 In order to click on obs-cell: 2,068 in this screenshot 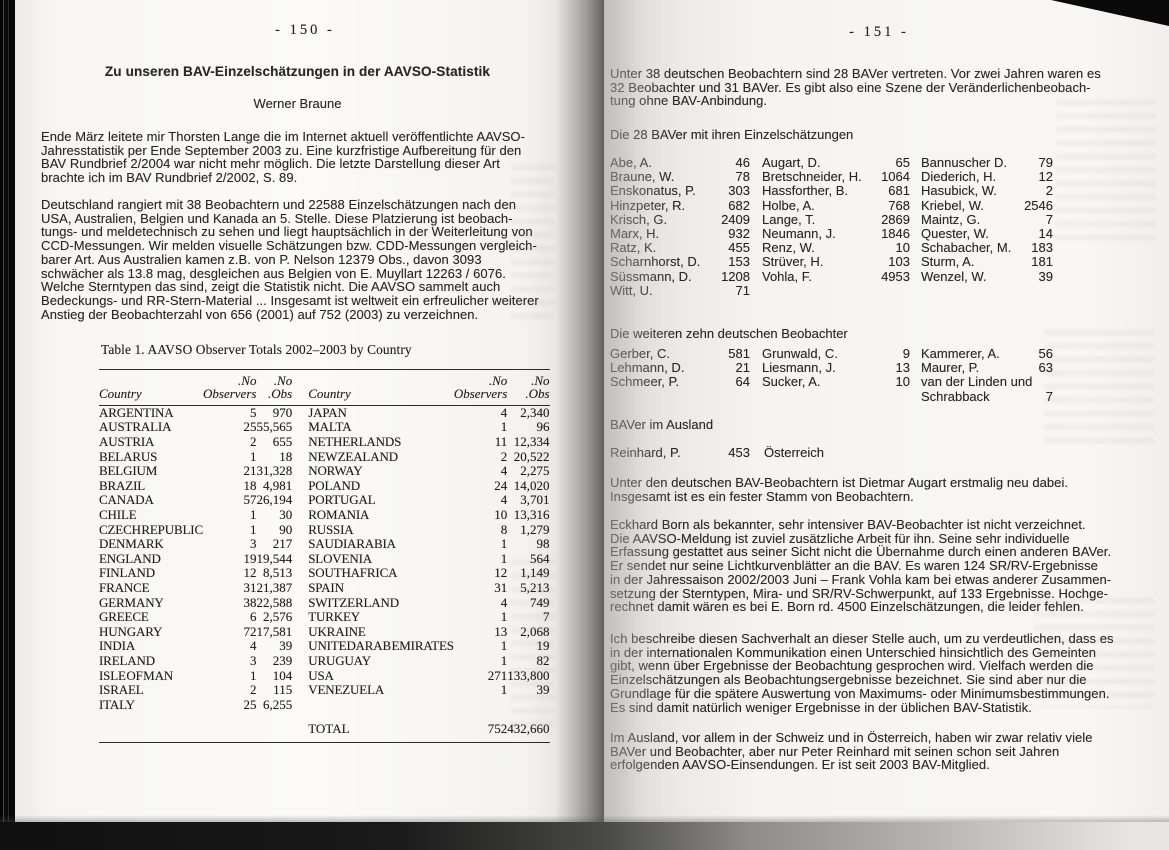, I will do `click(535, 631)`.